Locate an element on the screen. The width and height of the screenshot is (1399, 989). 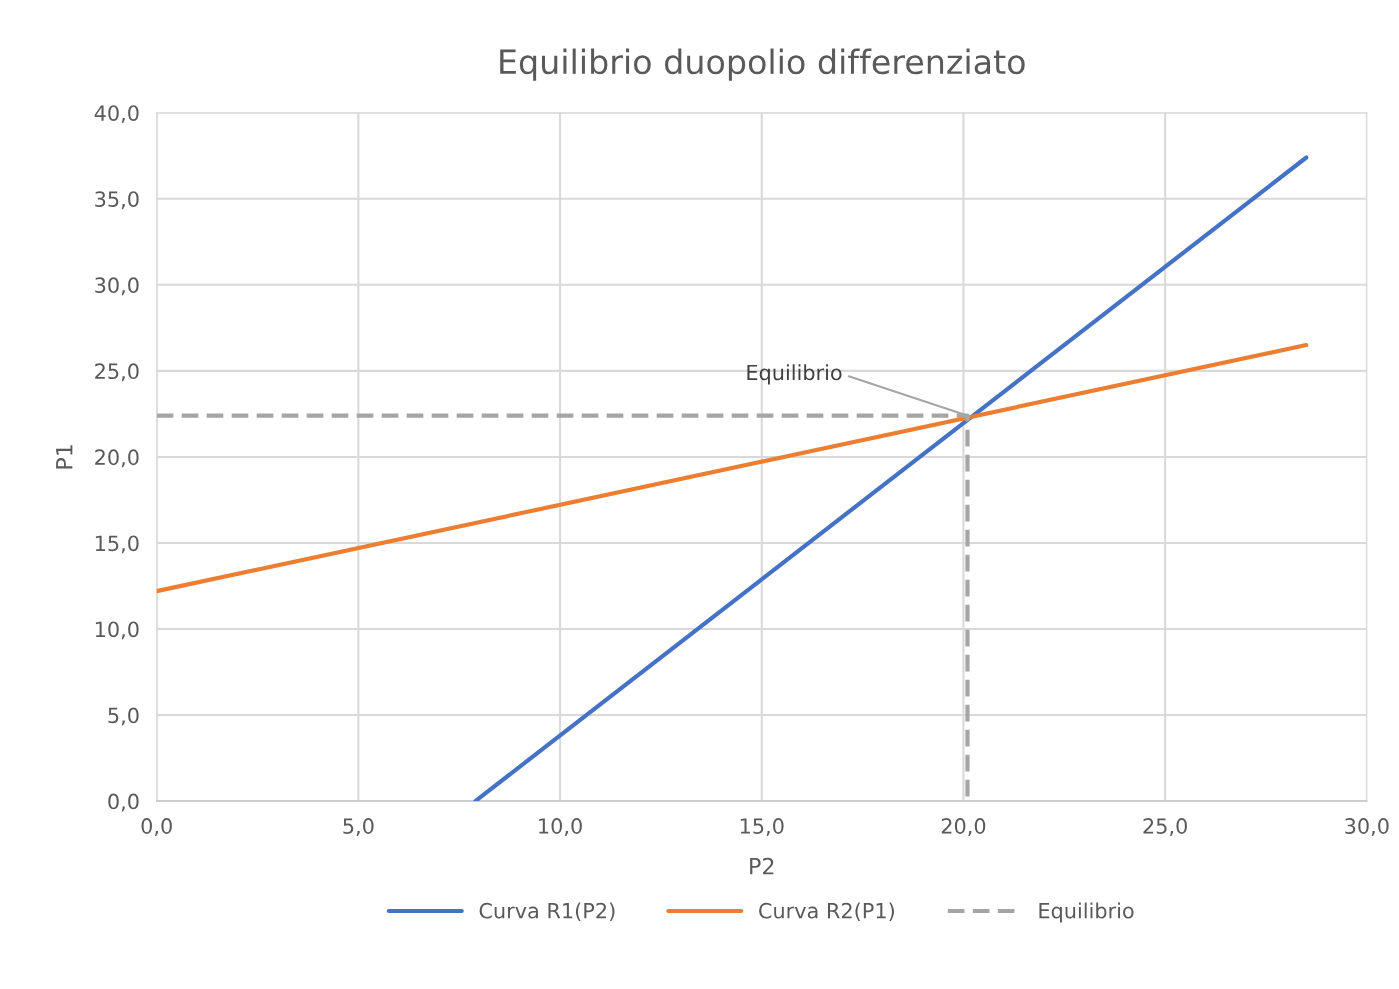
x-tick-label: 20,0 is located at coordinates (963, 827).